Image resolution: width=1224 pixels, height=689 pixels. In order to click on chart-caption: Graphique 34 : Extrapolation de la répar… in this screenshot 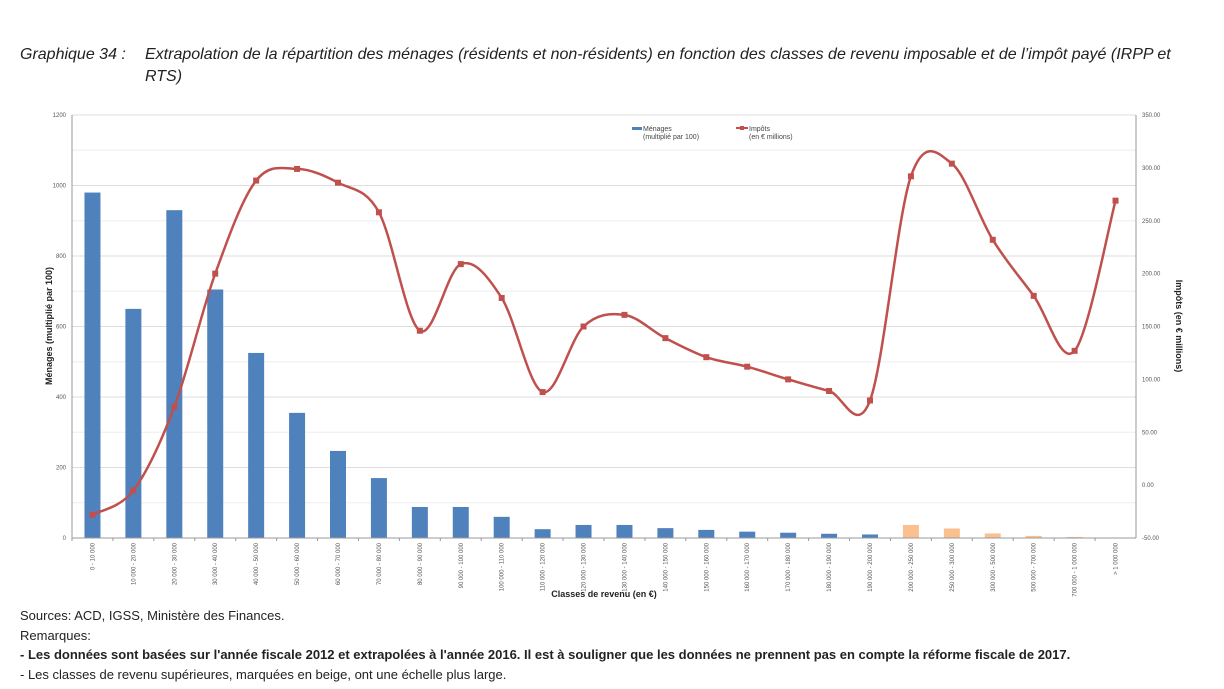, I will do `click(610, 66)`.